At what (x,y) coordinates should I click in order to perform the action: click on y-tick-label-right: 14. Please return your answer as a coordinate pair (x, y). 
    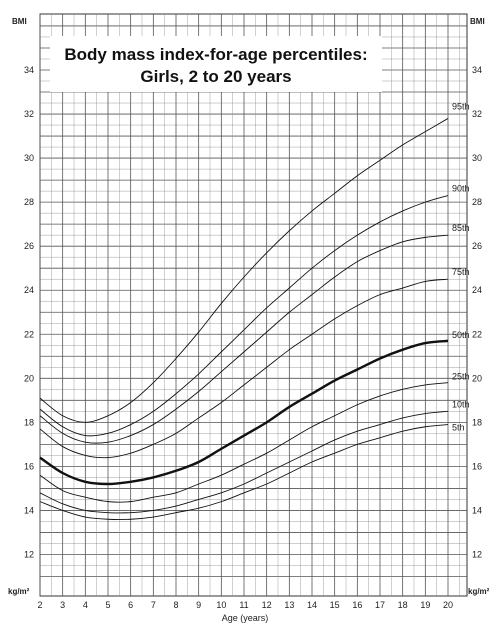
    Looking at the image, I should click on (477, 510).